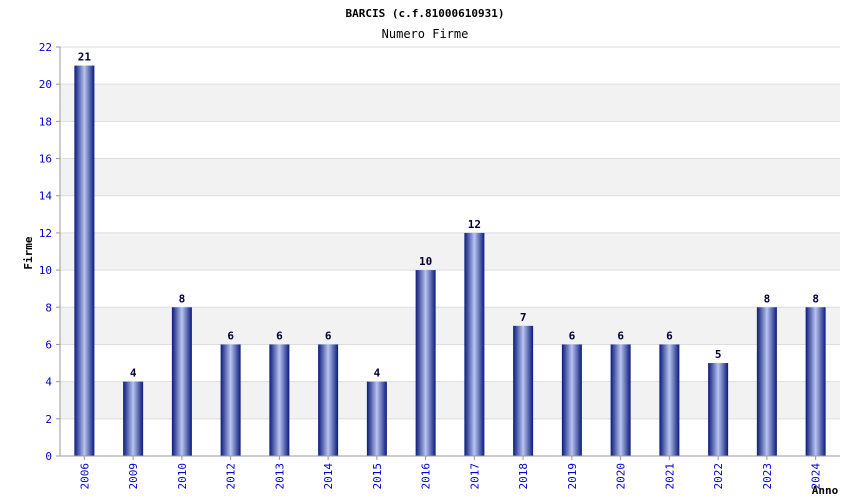  I want to click on bar-2012, so click(230, 400).